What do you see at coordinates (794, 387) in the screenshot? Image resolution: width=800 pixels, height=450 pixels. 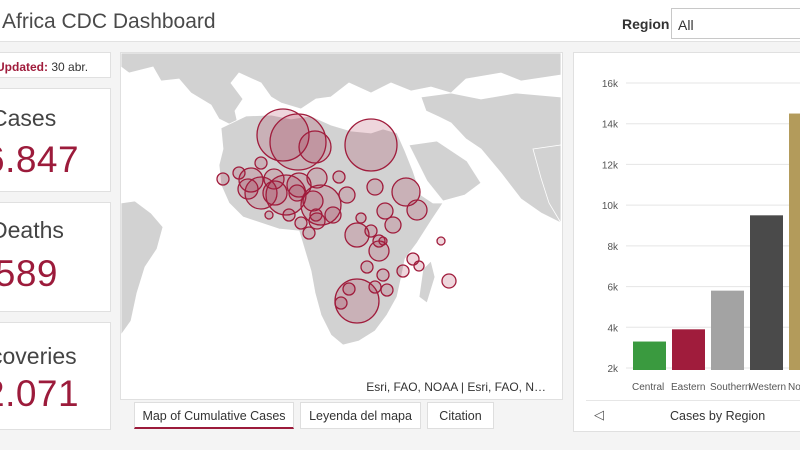 I see `category-label: Nor` at bounding box center [794, 387].